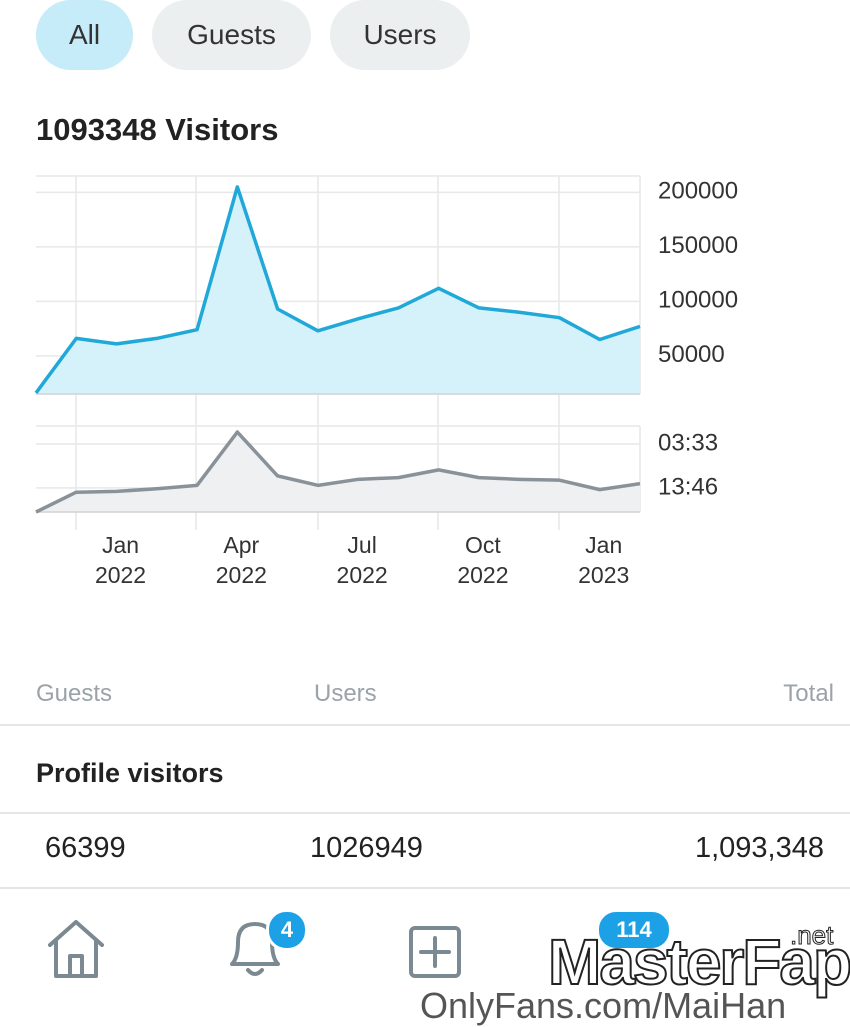  What do you see at coordinates (604, 560) in the screenshot?
I see `x-tick-label: Jan 2023` at bounding box center [604, 560].